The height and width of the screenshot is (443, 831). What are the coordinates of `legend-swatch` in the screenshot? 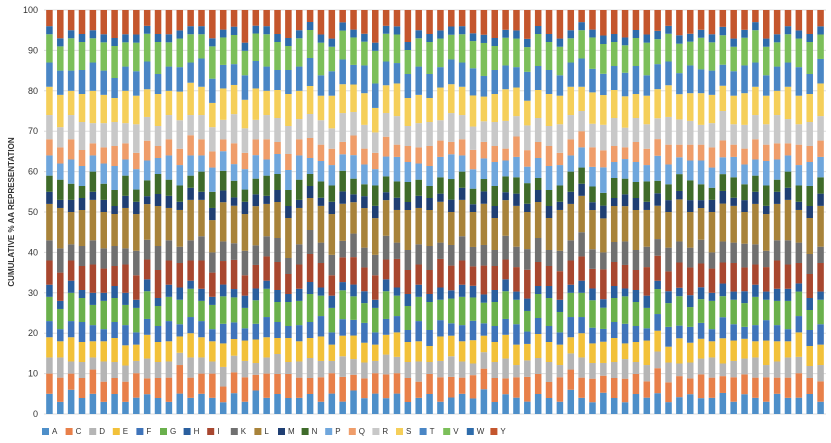 It's located at (187, 431).